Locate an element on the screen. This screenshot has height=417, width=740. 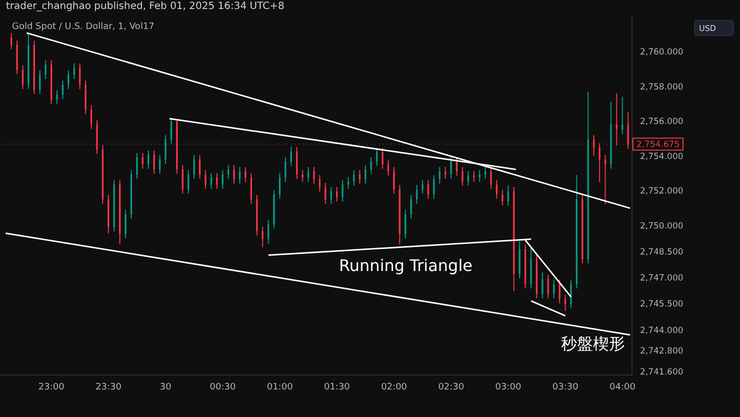
y-tick-label: 2,752.000 is located at coordinates (662, 191).